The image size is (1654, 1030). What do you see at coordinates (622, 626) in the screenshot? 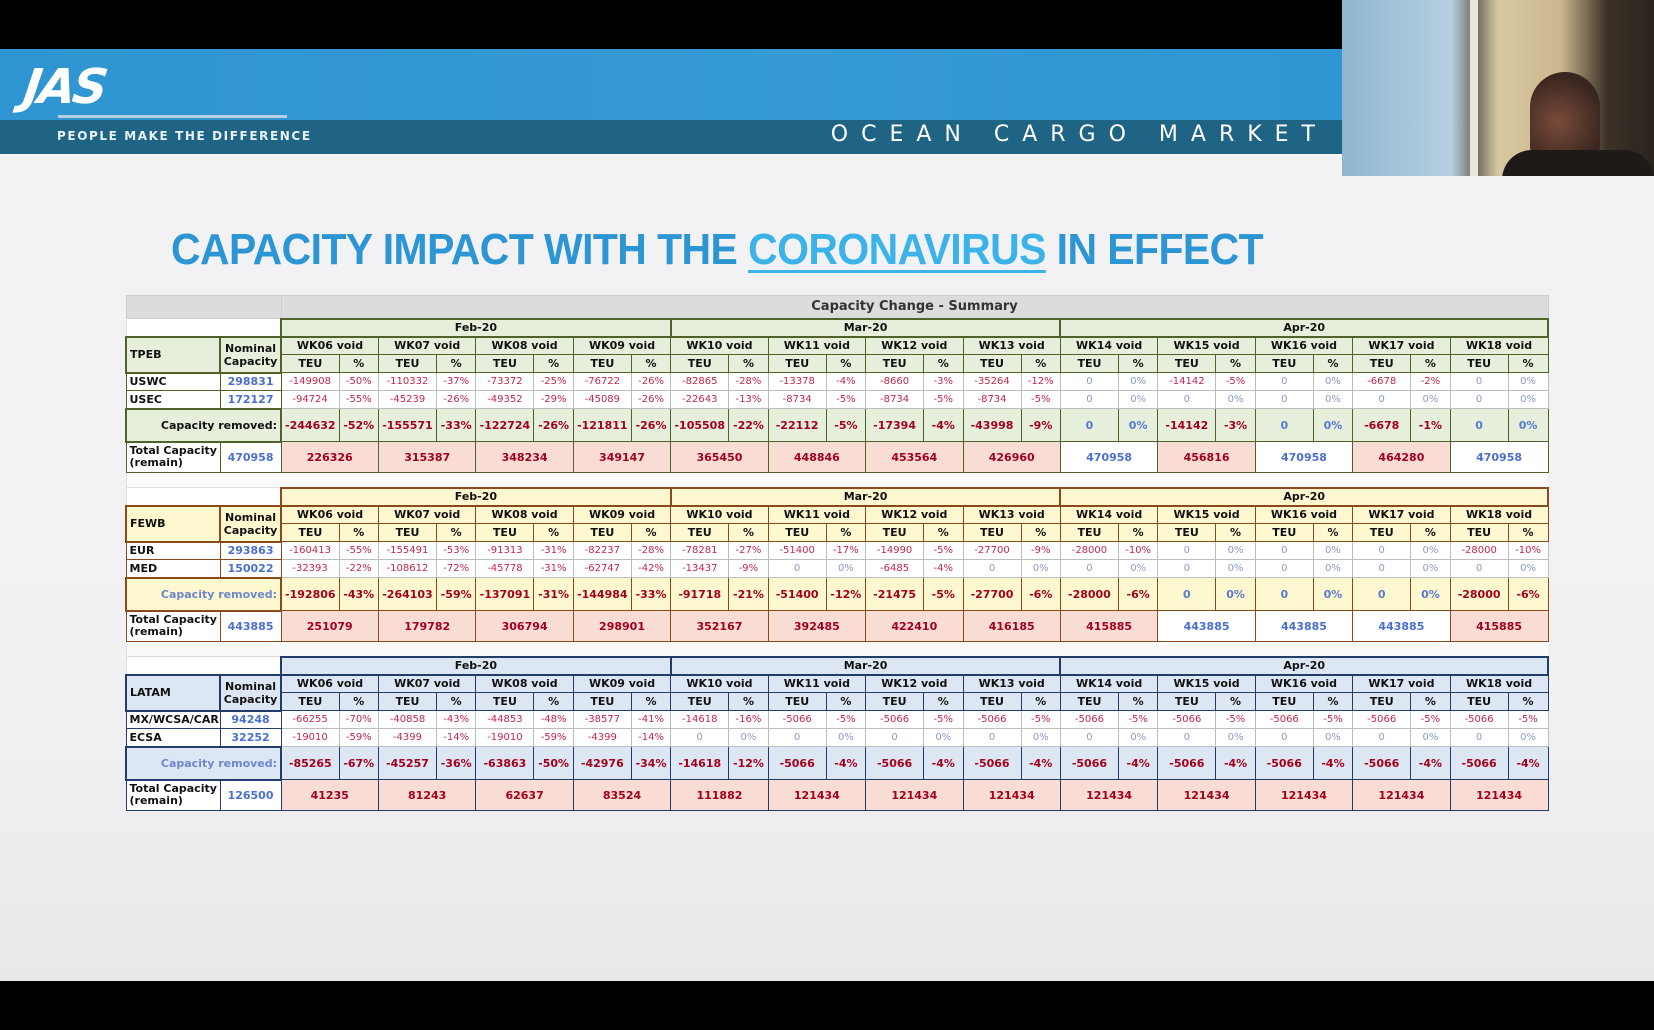
I see `total-remaining: 298901` at bounding box center [622, 626].